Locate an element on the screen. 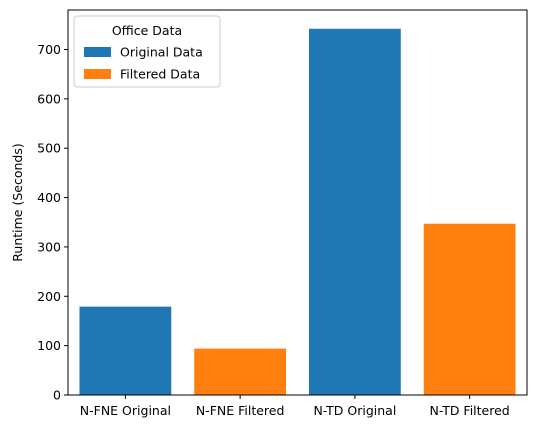 This screenshot has width=540, height=428. bar-n-fne-original is located at coordinates (125, 350).